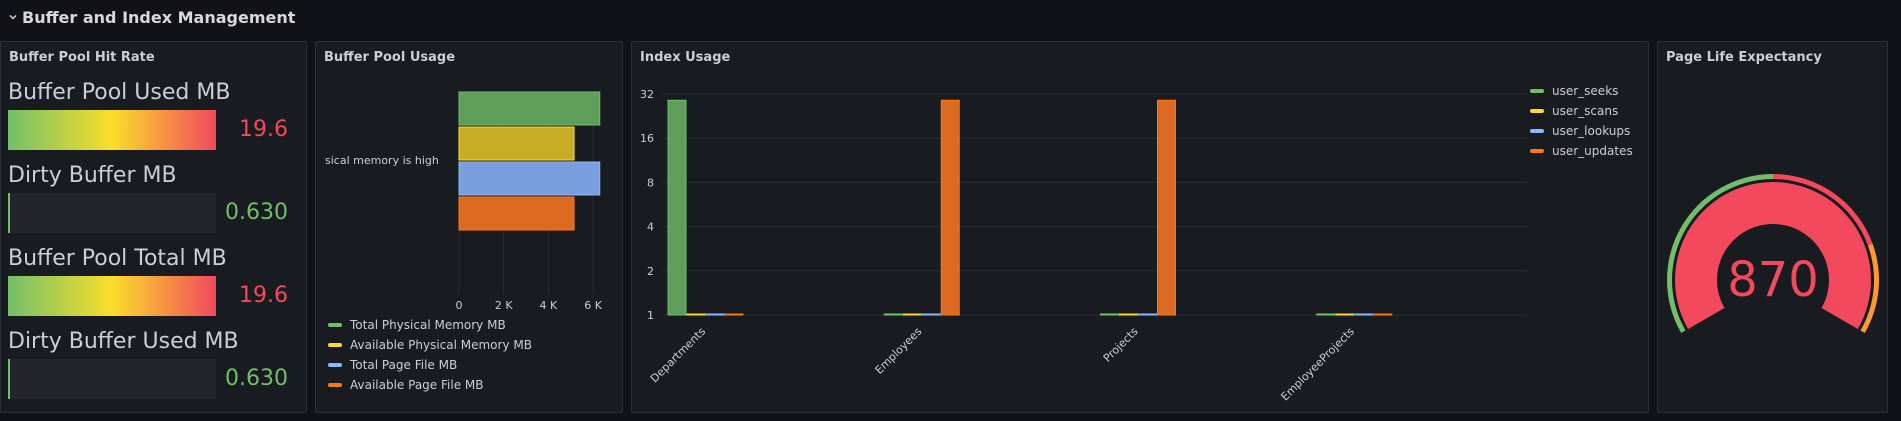  What do you see at coordinates (931, 314) in the screenshot?
I see `bar-employees-user-lookups` at bounding box center [931, 314].